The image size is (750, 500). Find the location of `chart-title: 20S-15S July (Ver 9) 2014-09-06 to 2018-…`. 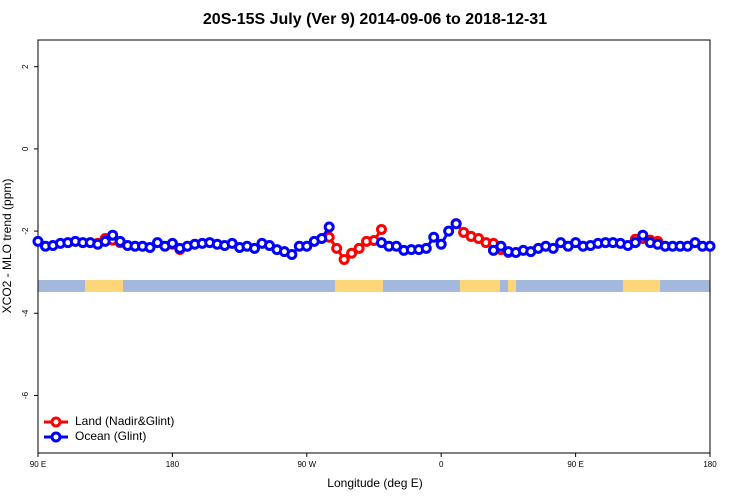

chart-title: 20S-15S July (Ver 9) 2014-09-06 to 2018-… is located at coordinates (375, 19).